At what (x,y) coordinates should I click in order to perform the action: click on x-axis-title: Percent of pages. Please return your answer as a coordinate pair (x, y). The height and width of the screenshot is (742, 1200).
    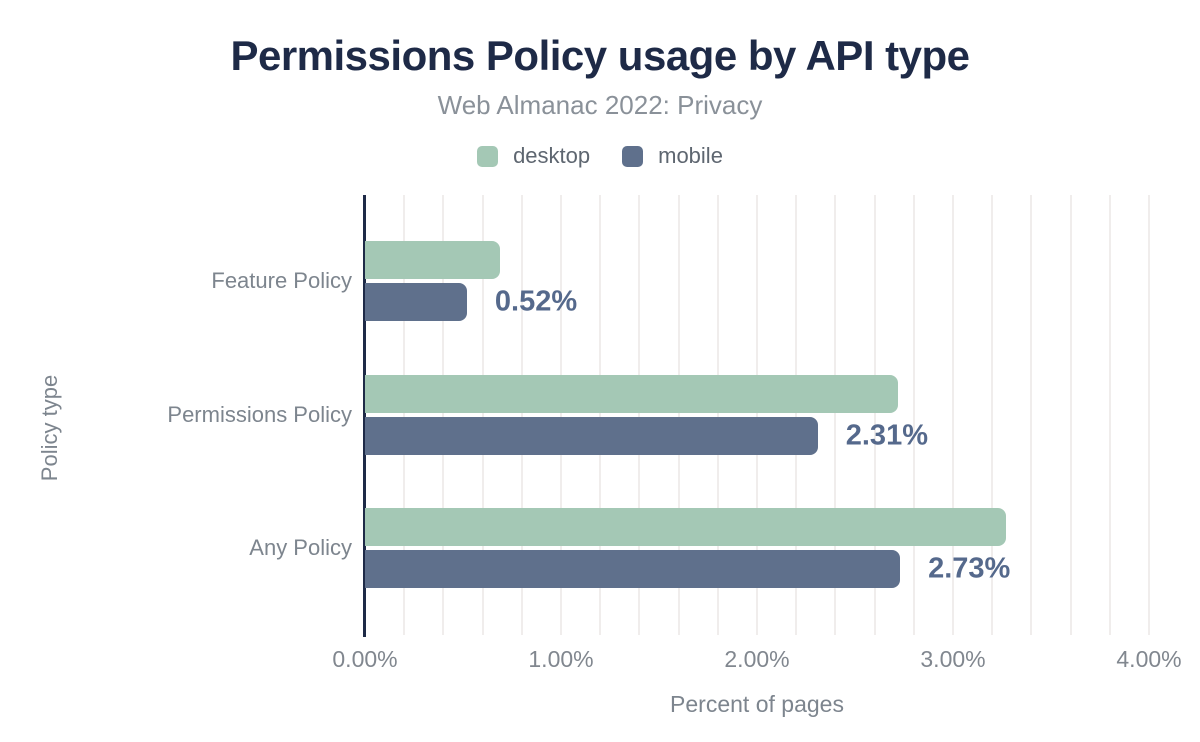
    Looking at the image, I should click on (757, 704).